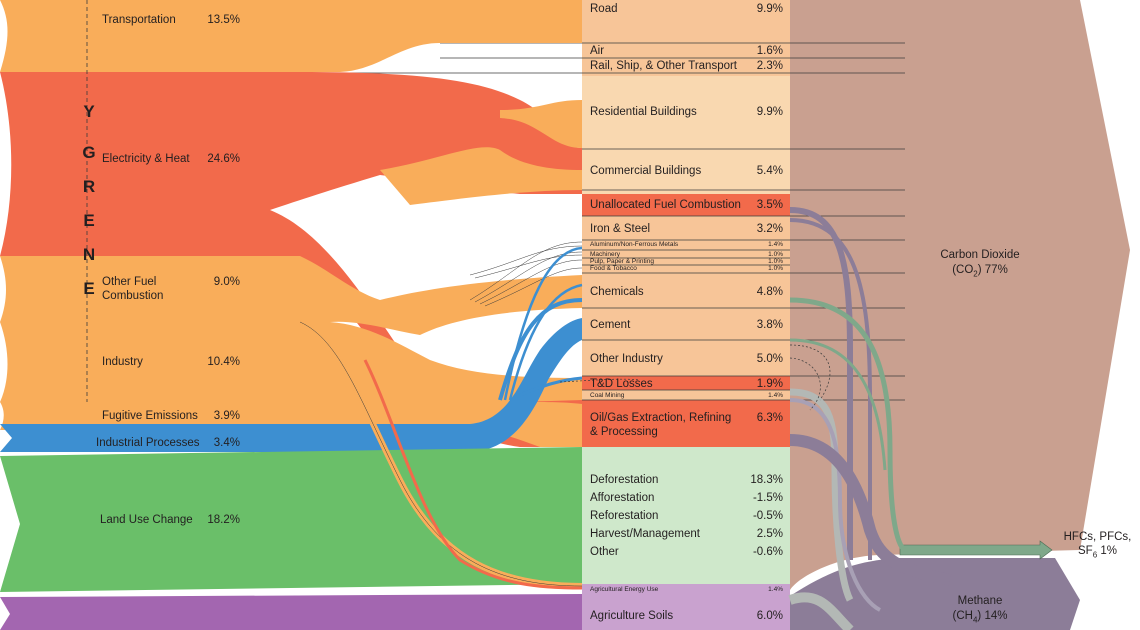 The height and width of the screenshot is (630, 1140). I want to click on end-use-label-ag-energy: Agricultural Energy Use, so click(624, 589).